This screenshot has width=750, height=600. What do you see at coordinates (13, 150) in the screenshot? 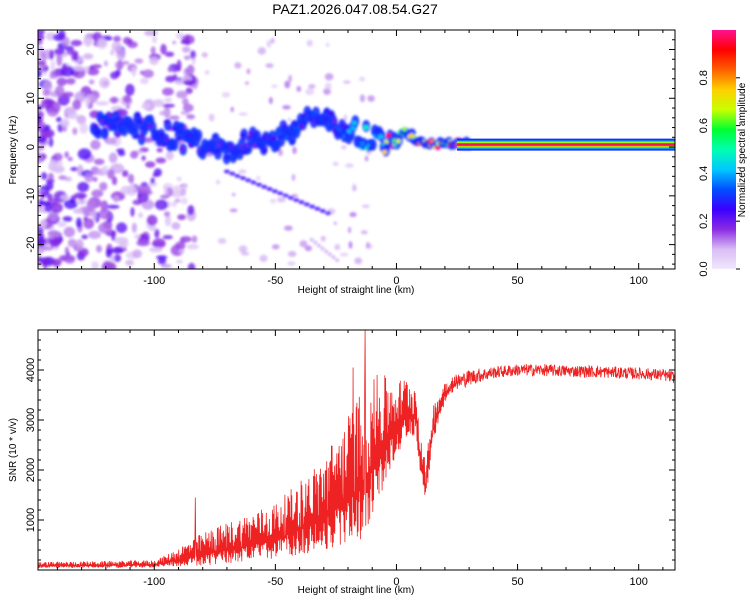
I see `spectrogram-ylabel: Frequency (Hz)` at bounding box center [13, 150].